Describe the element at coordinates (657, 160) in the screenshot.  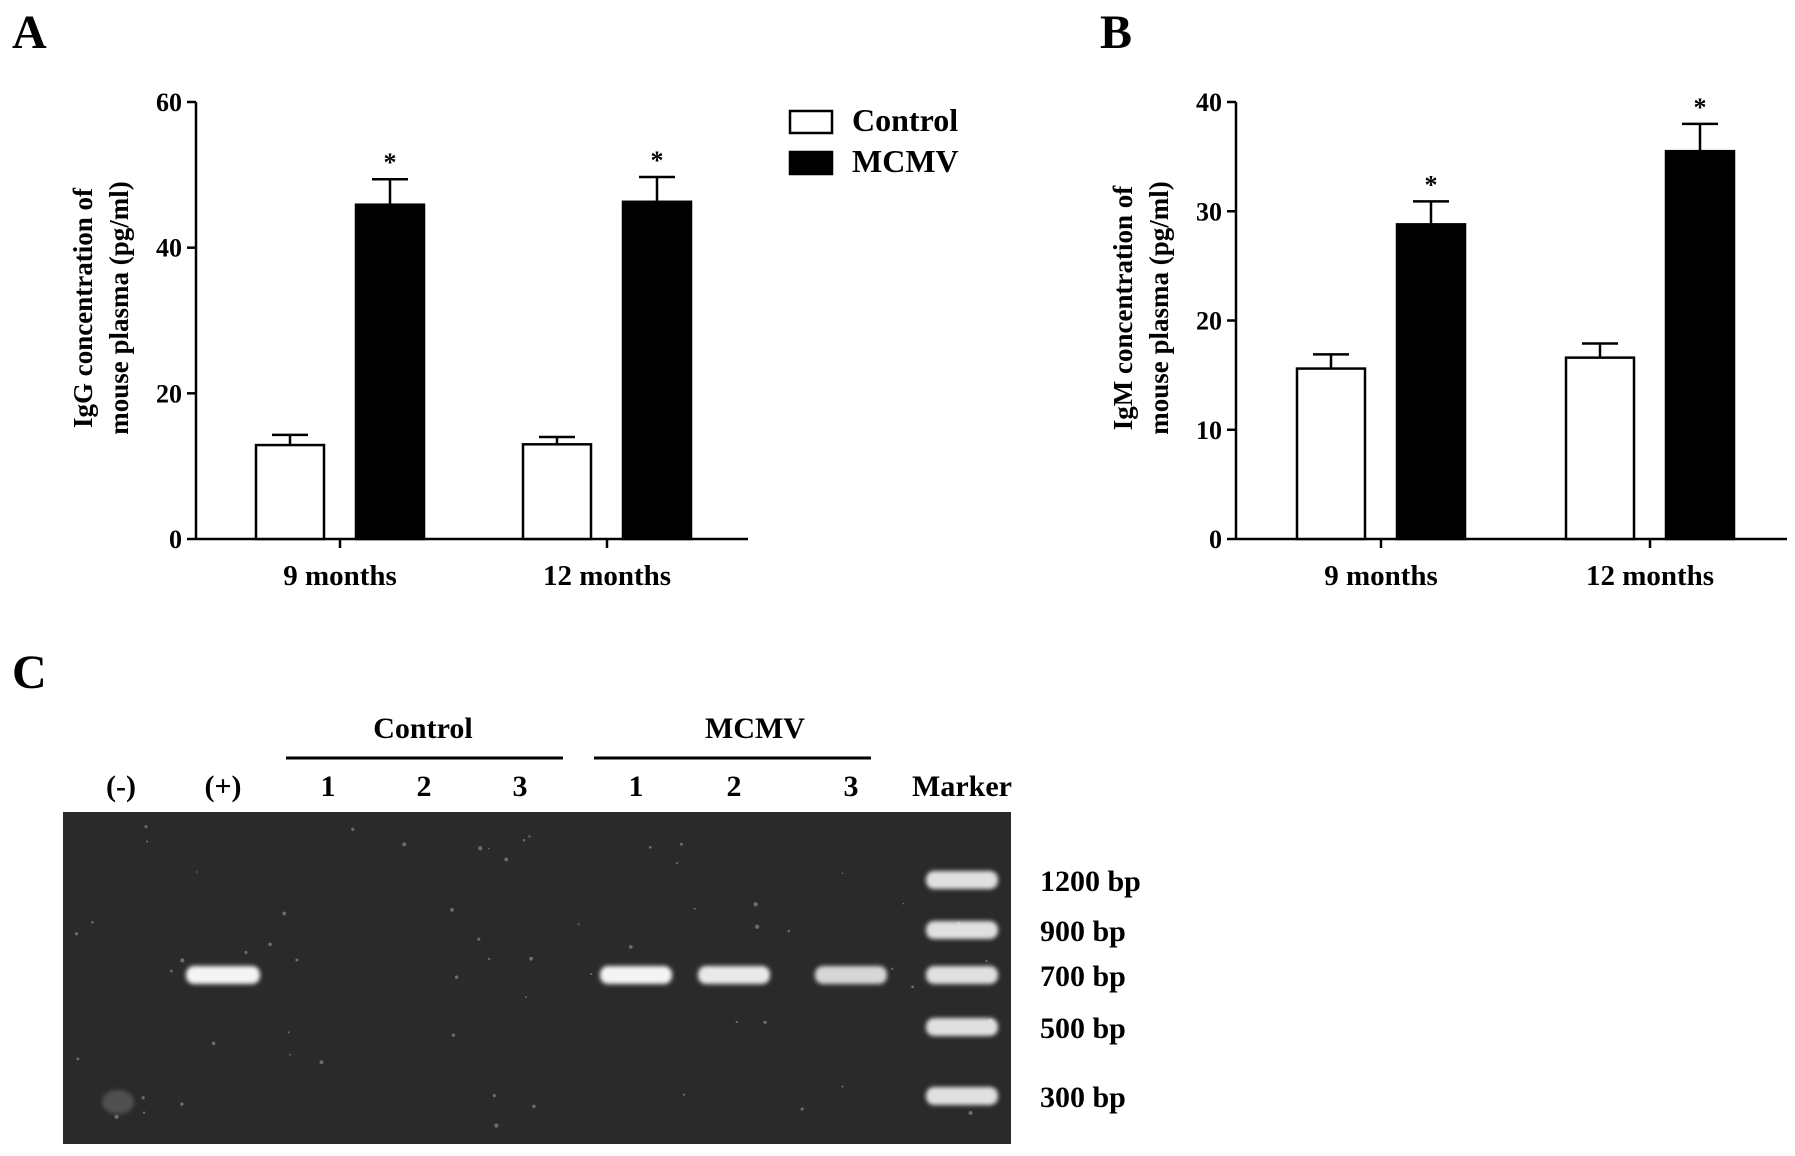
I see `chart-a-significance-star: *` at that location.